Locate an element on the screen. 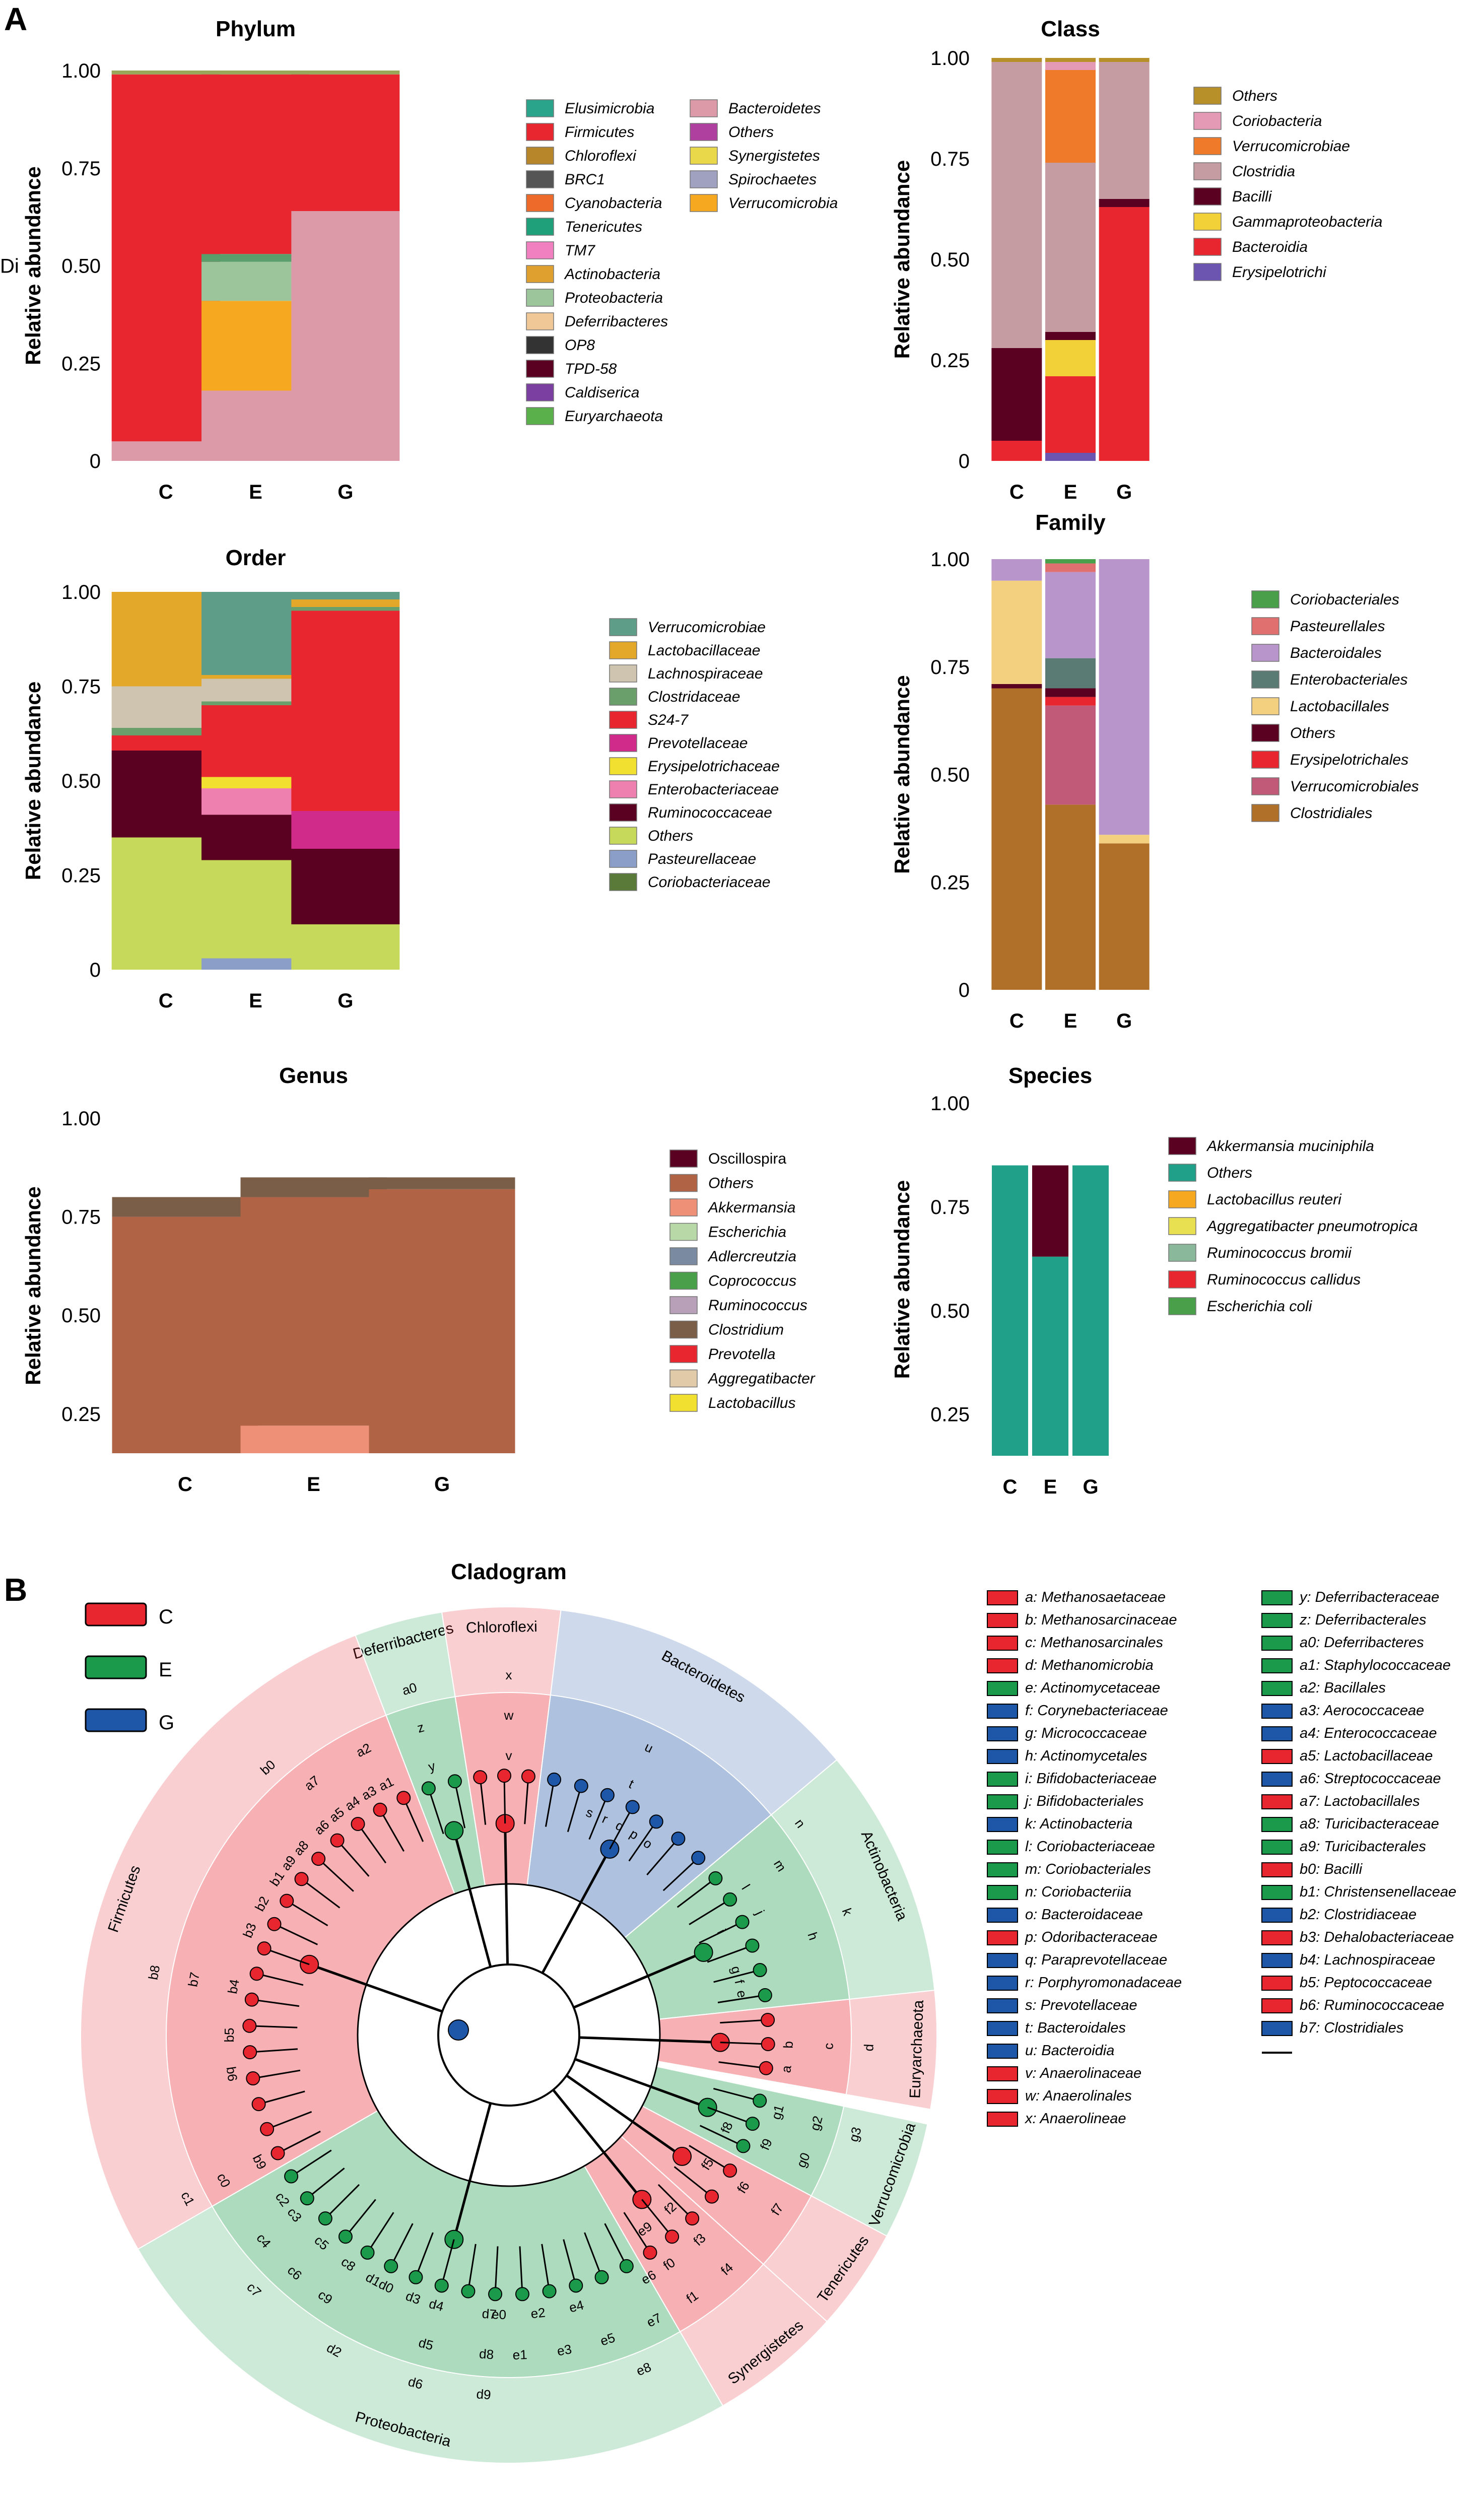 This screenshot has height=2504, width=1484. clado-legend-id: a1 is located at coordinates (1308, 1665).